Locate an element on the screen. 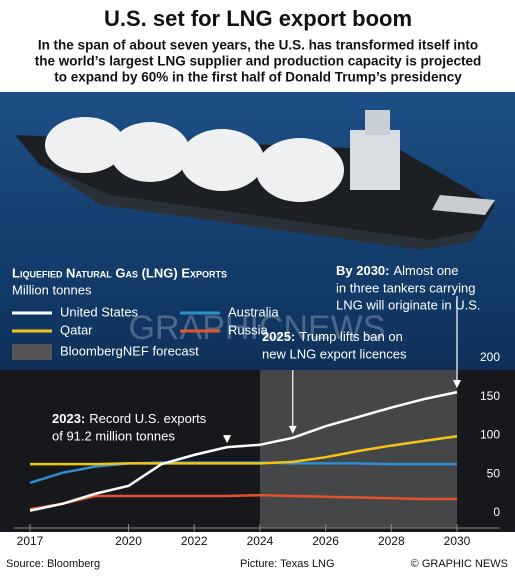 The image size is (515, 580). chart-title: Liquefied Natural Gas (LNG) Exports is located at coordinates (119, 272).